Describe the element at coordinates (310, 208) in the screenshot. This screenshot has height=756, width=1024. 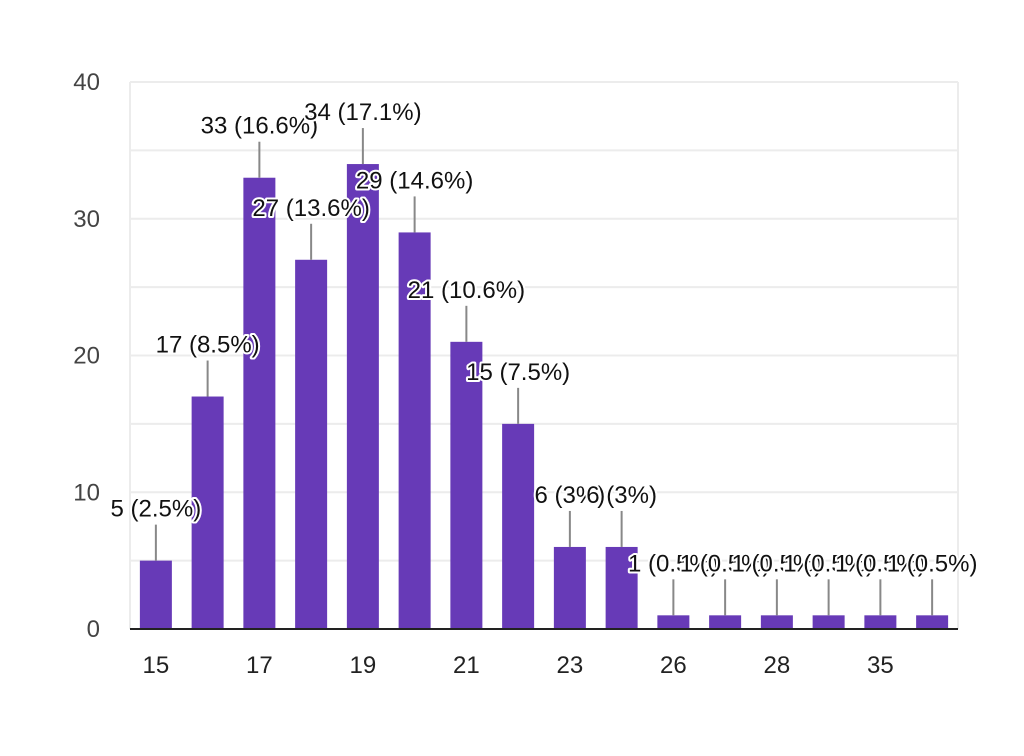
I see `data-label: 27 (13.6%)` at that location.